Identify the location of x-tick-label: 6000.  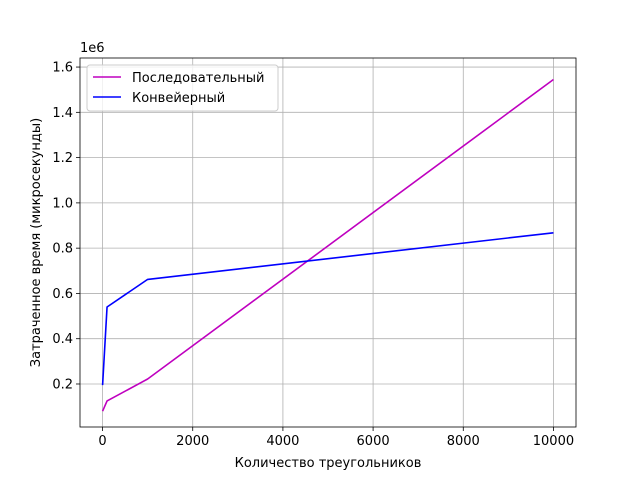
(373, 441).